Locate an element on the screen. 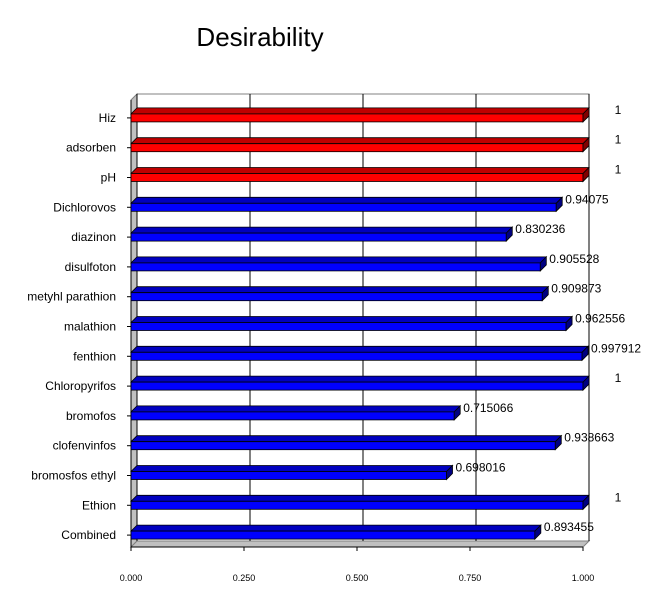 The height and width of the screenshot is (593, 651). data-label: 0.905528 is located at coordinates (574, 259).